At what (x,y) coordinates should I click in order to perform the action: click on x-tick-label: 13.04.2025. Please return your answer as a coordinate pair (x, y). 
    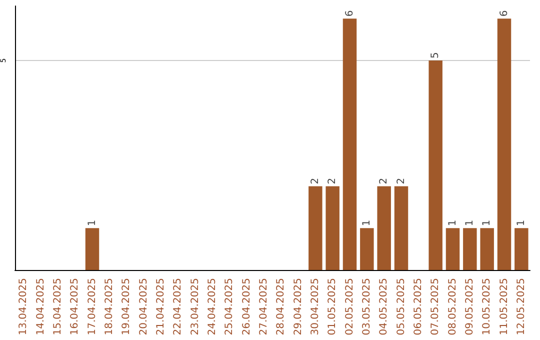
    Looking at the image, I should click on (24, 307).